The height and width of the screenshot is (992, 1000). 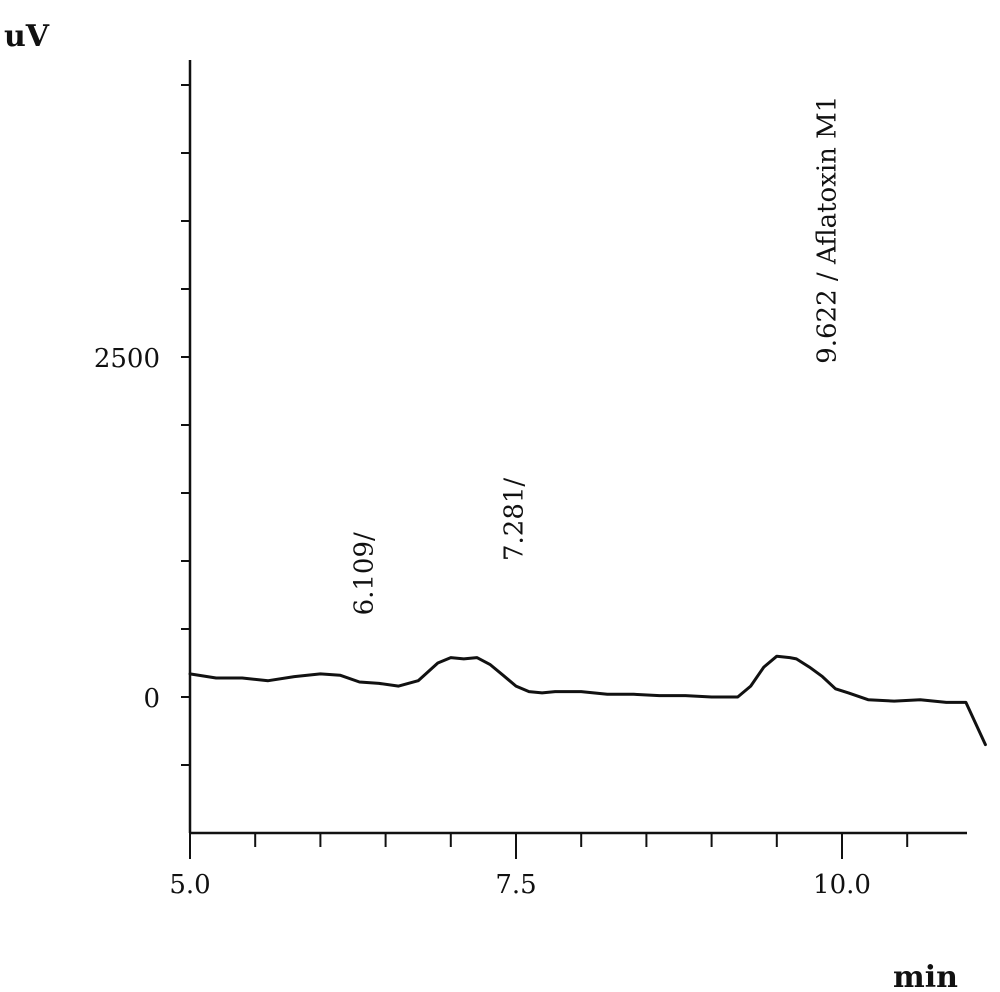 I want to click on y-tick-label: 0, so click(x=151, y=699).